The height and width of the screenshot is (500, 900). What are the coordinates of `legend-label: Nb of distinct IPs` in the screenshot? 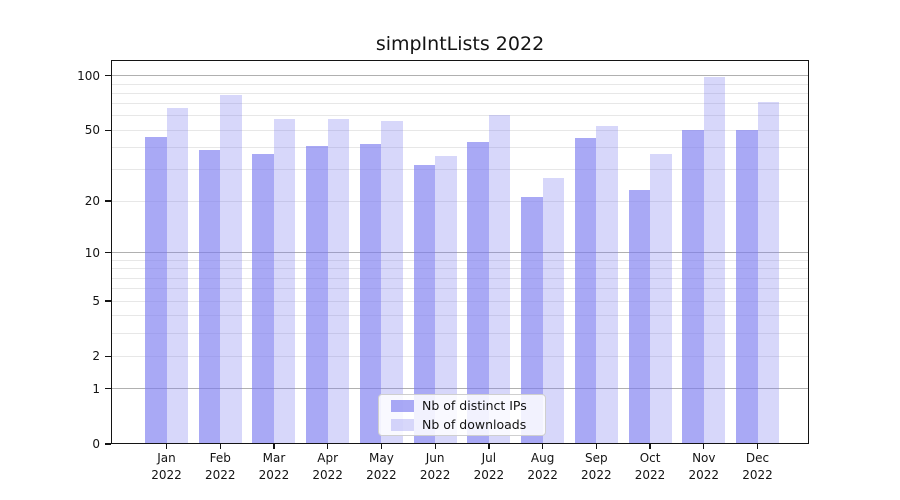 It's located at (474, 405).